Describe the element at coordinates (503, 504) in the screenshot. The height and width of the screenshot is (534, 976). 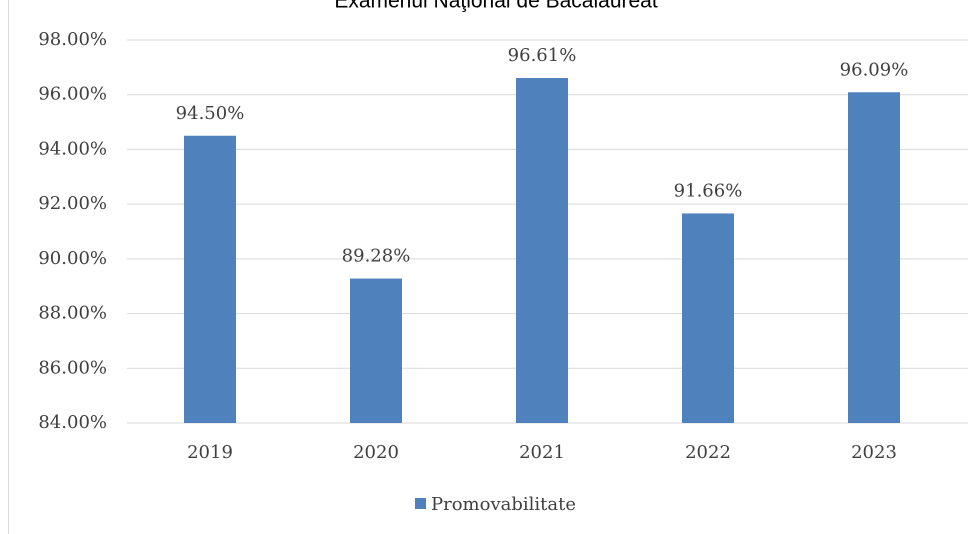
I see `legend-label: Promovabilitate` at that location.